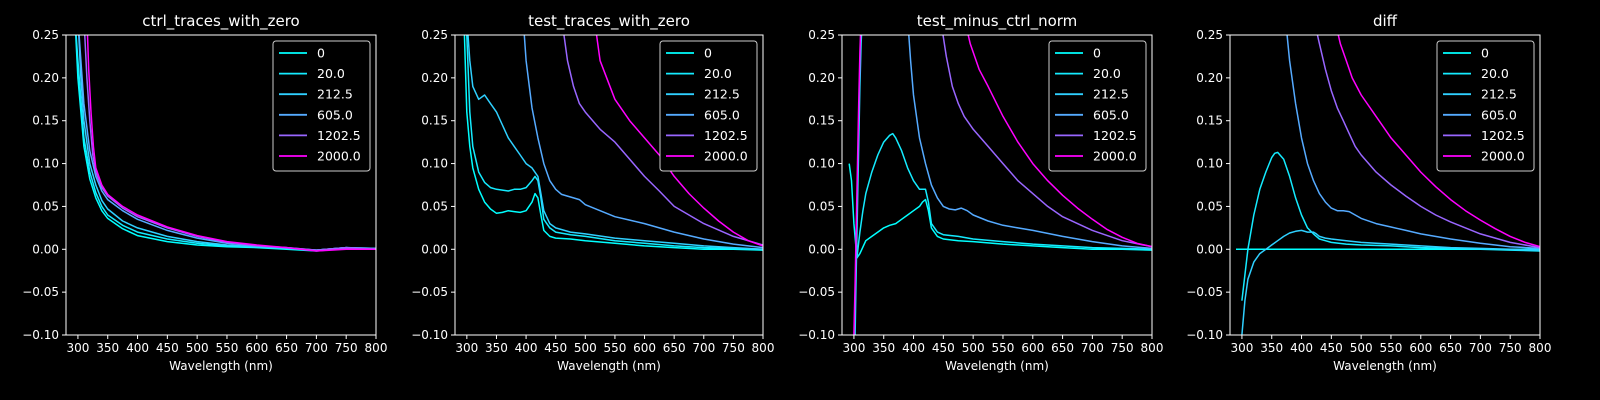 The width and height of the screenshot is (1600, 400). I want to click on x-tick-label: 800, so click(376, 348).